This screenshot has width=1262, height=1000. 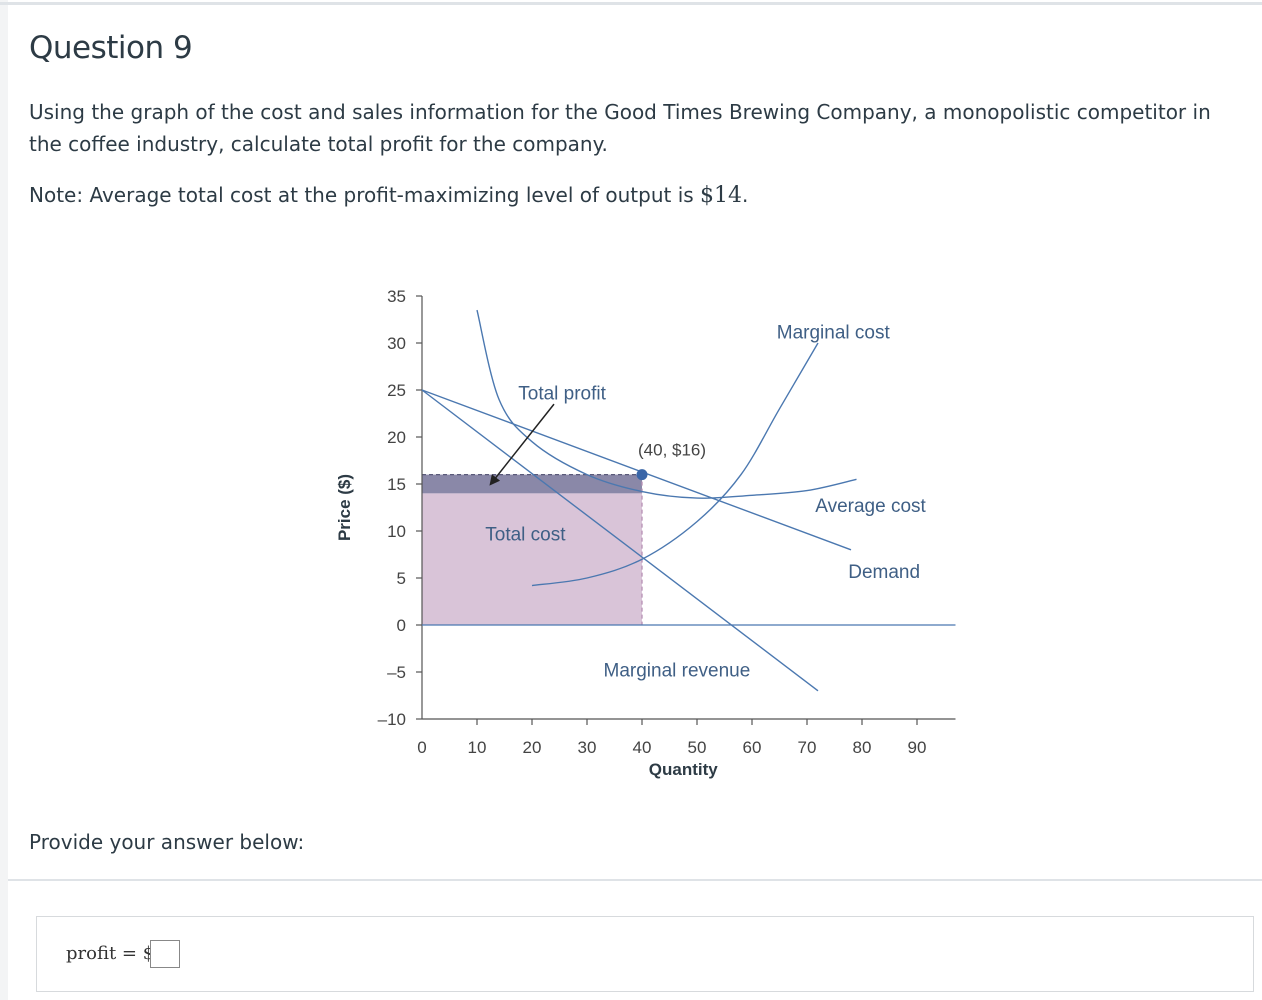 I want to click on y-tick-label: 10, so click(x=396, y=531).